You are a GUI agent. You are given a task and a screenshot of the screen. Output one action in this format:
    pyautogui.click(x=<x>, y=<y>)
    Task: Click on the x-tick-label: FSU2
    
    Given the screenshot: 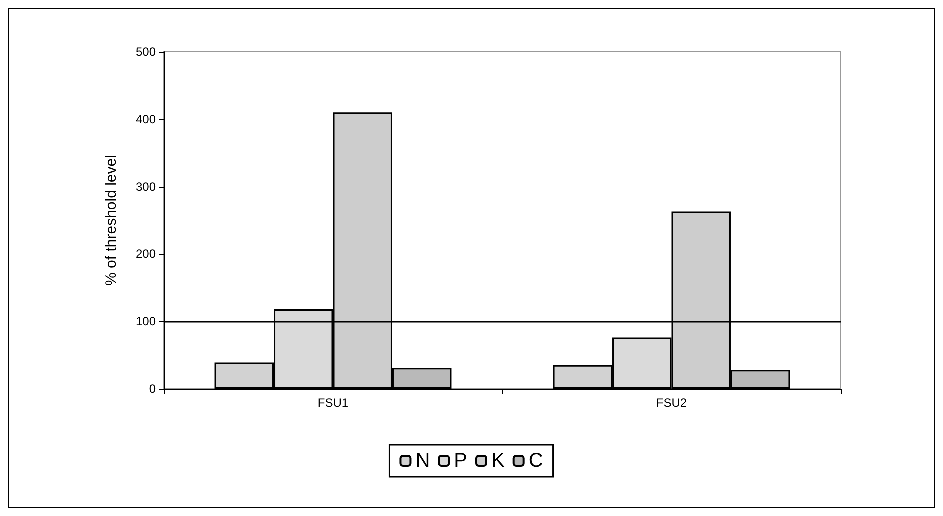 What is the action you would take?
    pyautogui.click(x=672, y=403)
    